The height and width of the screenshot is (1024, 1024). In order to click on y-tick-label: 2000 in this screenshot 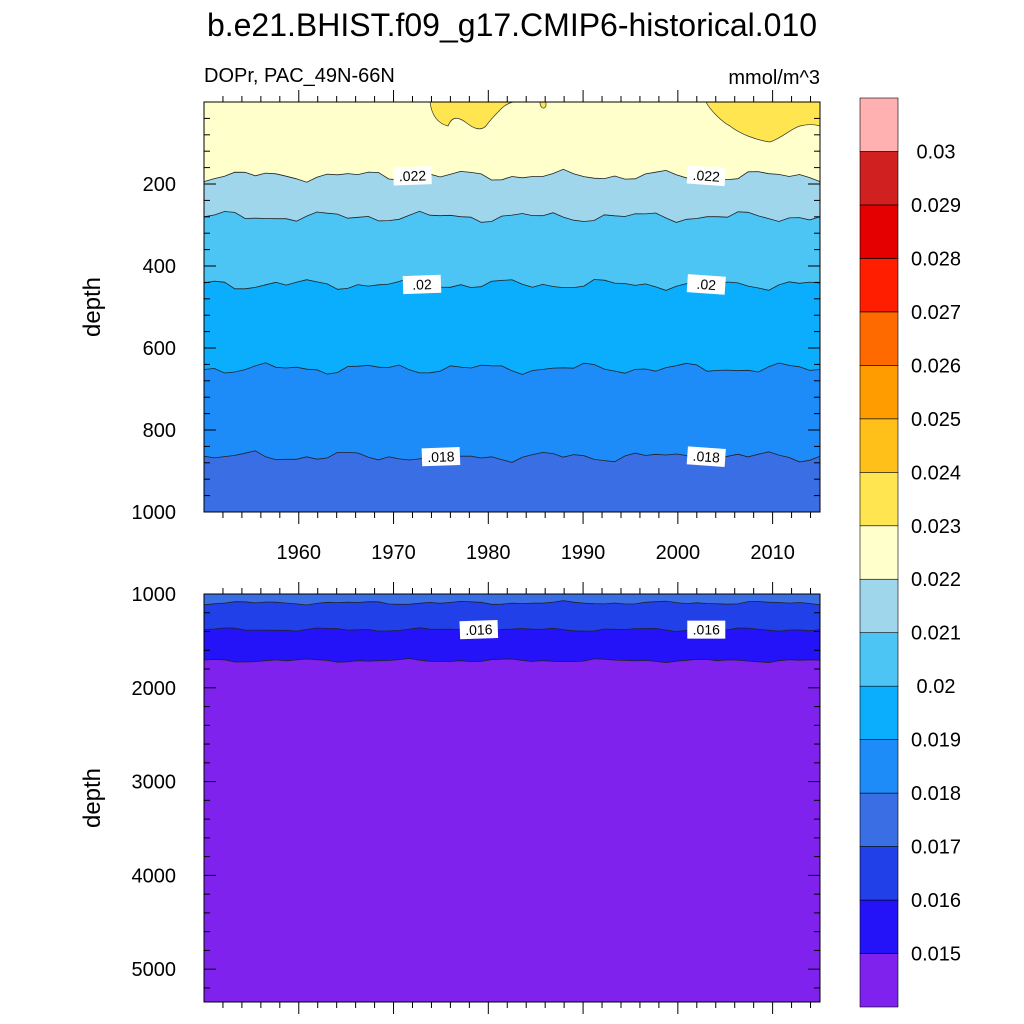, I will do `click(154, 689)`.